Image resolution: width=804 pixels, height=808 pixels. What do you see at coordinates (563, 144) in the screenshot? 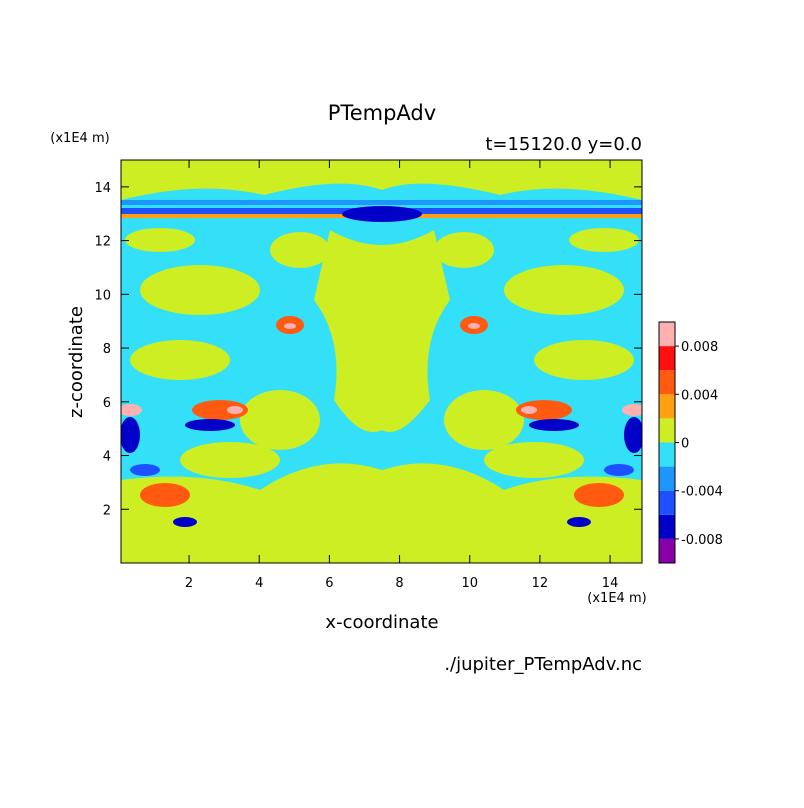
I see `subtitle: t=15120.0 y=0.0` at bounding box center [563, 144].